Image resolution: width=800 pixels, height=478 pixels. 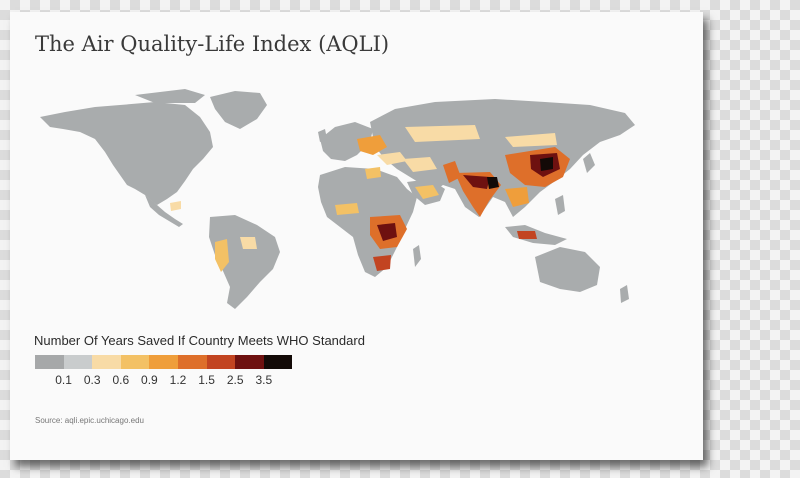 What do you see at coordinates (63, 380) in the screenshot?
I see `legend-tick-label: 0.1` at bounding box center [63, 380].